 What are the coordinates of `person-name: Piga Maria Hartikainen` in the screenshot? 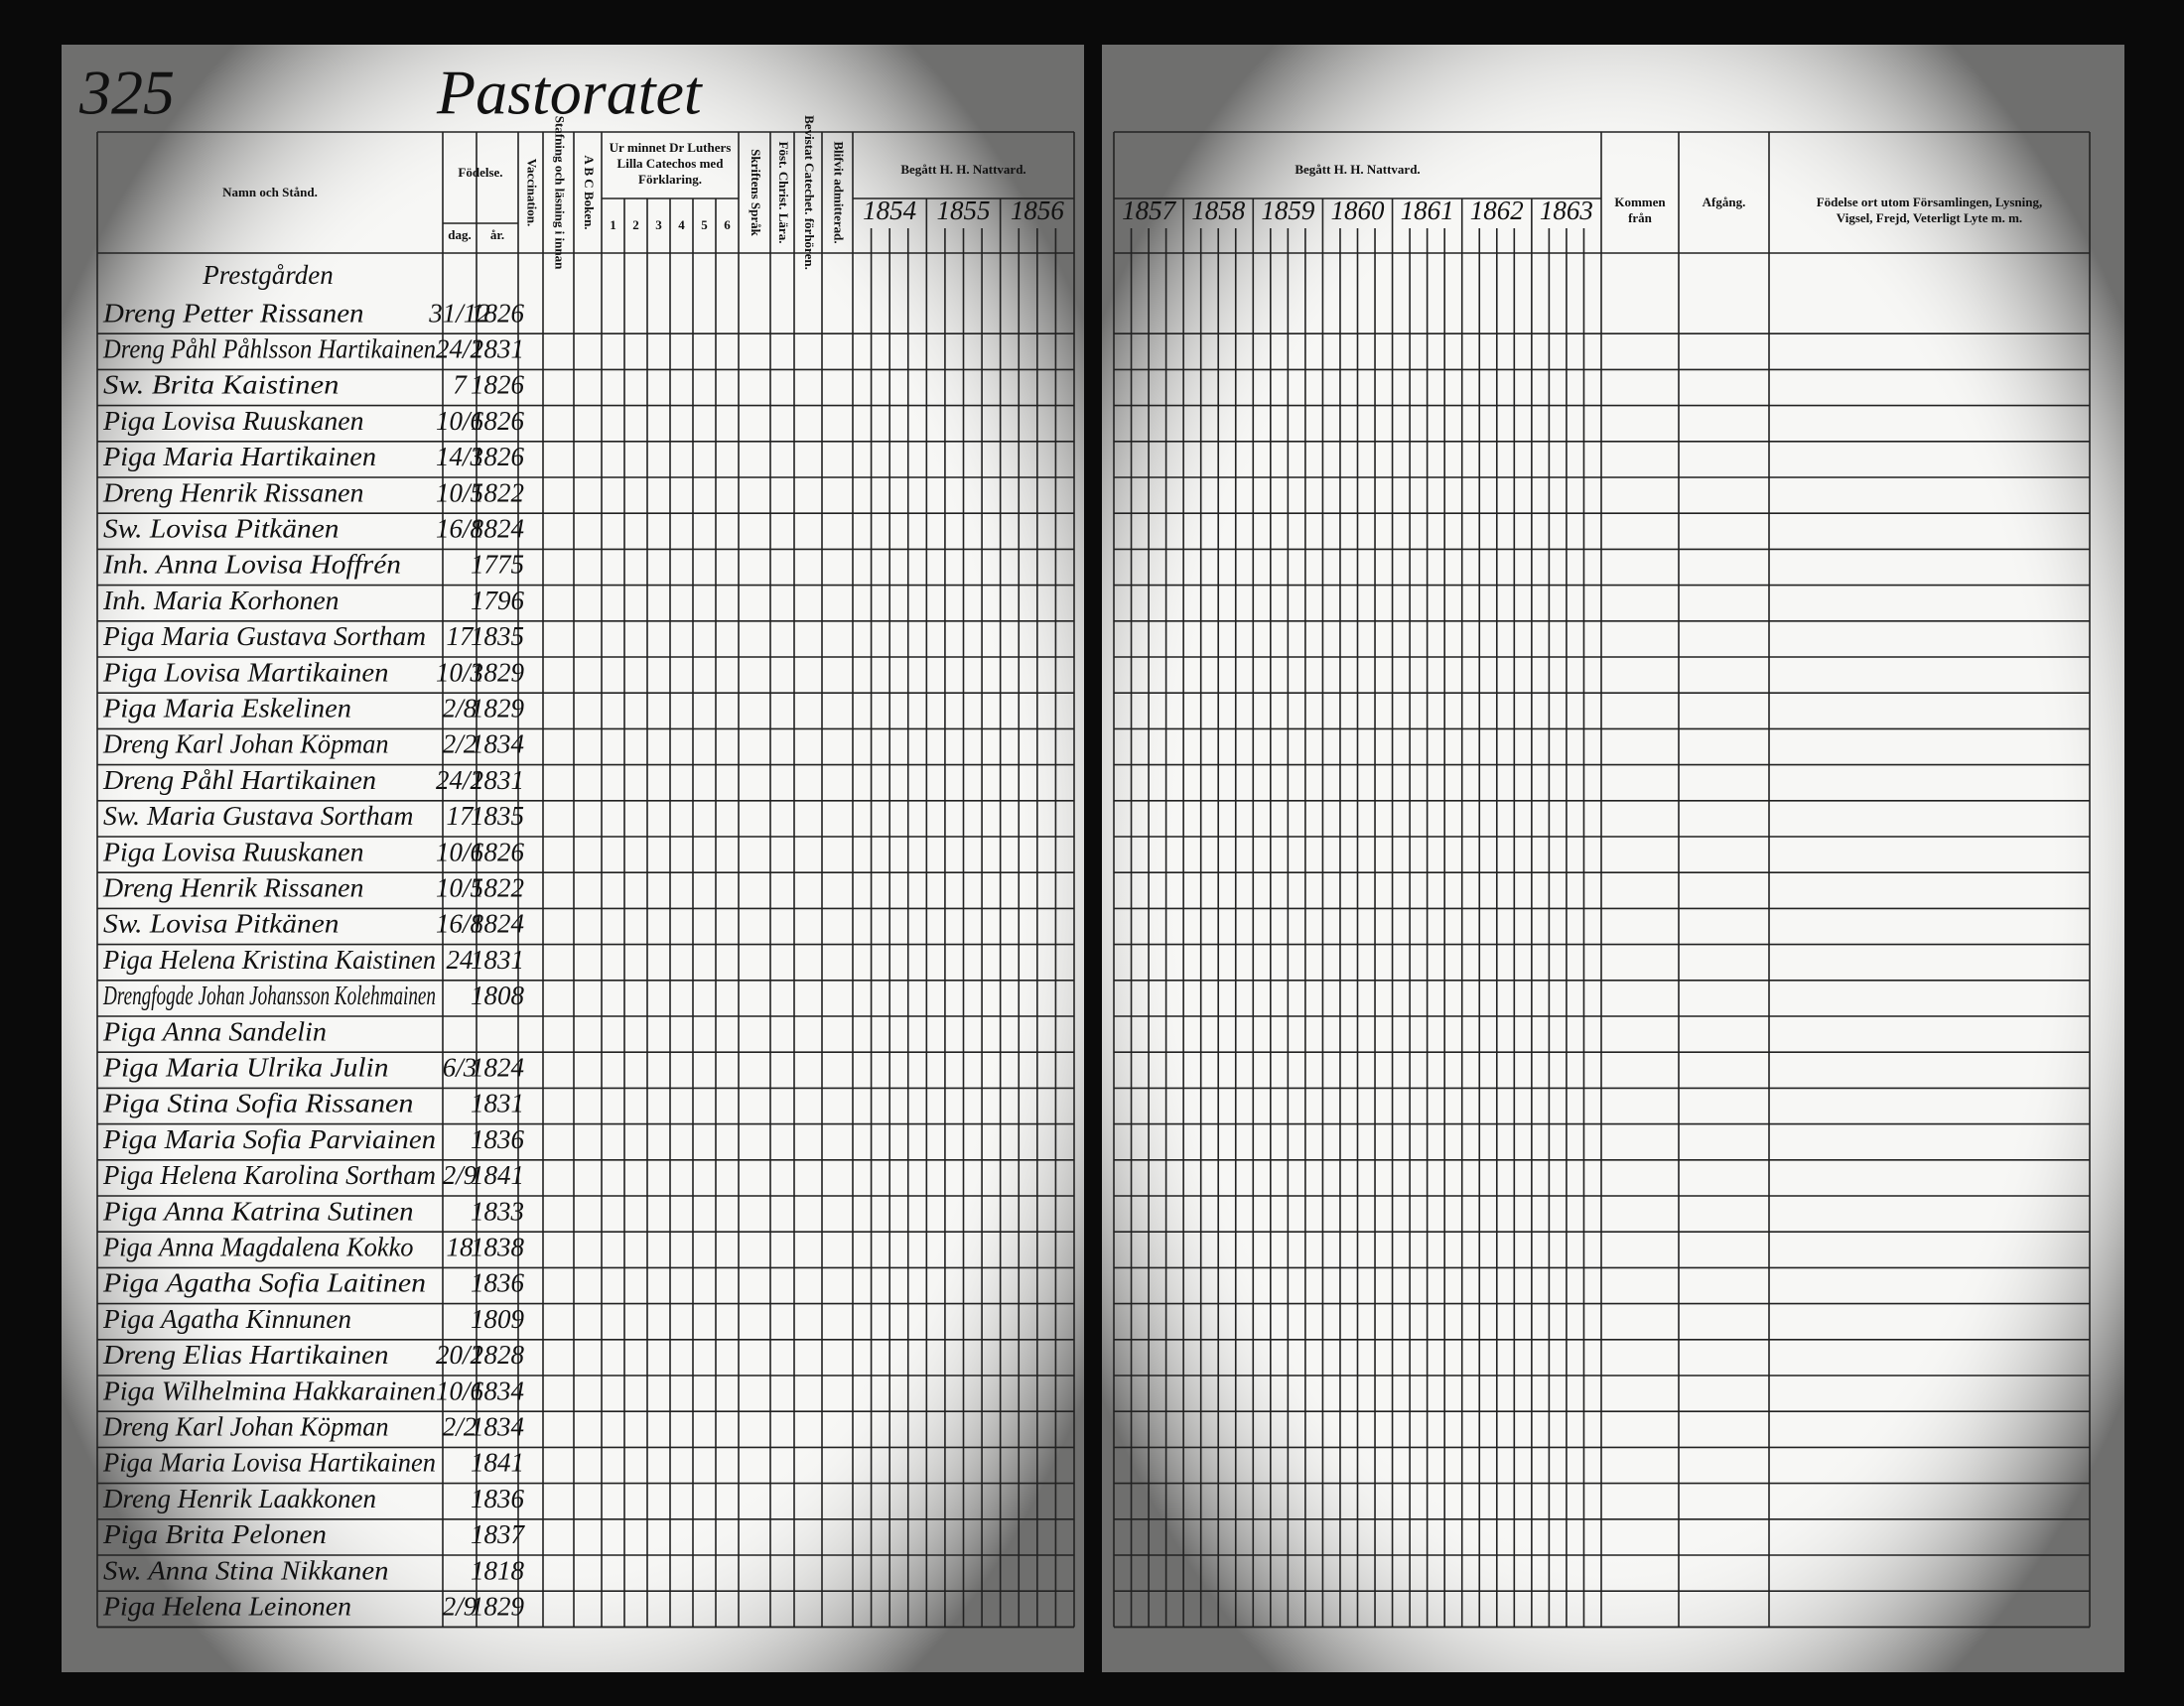 It's located at (239, 456).